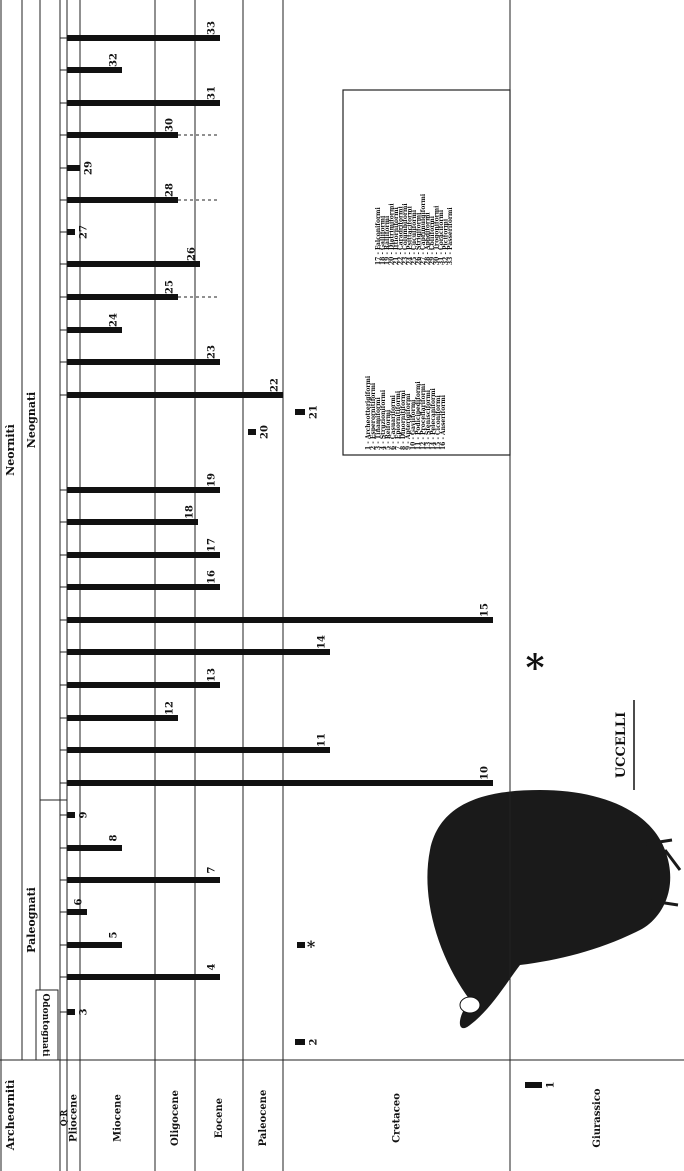  Describe the element at coordinates (190, 512) in the screenshot. I see `bar-label: 18` at that location.